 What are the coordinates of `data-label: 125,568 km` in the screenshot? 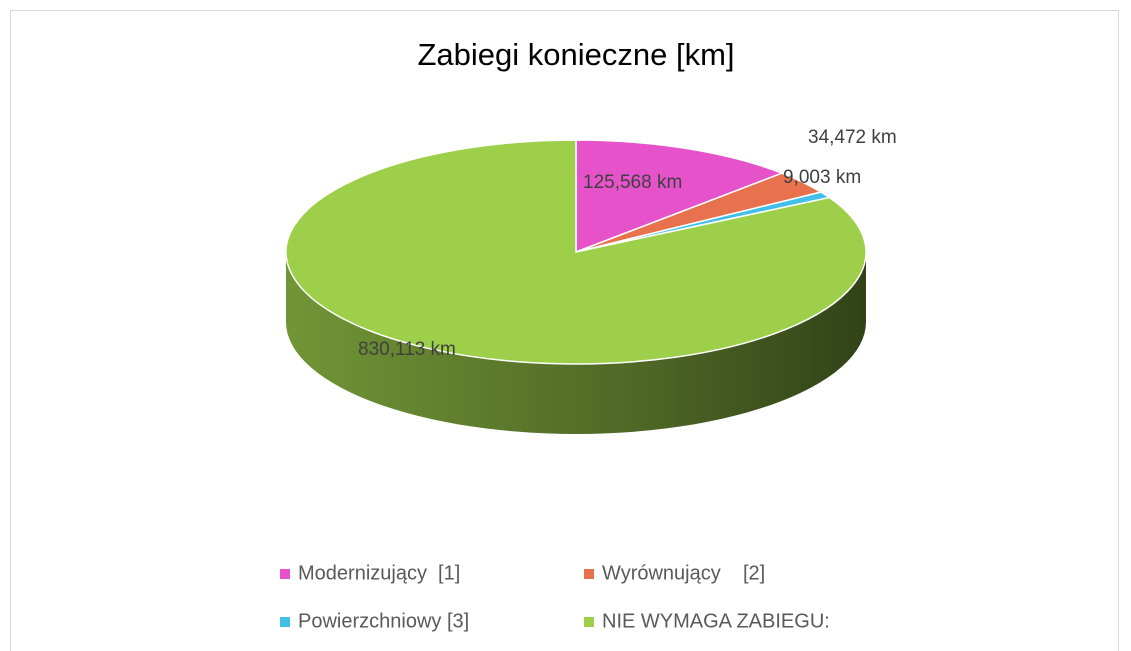 It's located at (632, 182).